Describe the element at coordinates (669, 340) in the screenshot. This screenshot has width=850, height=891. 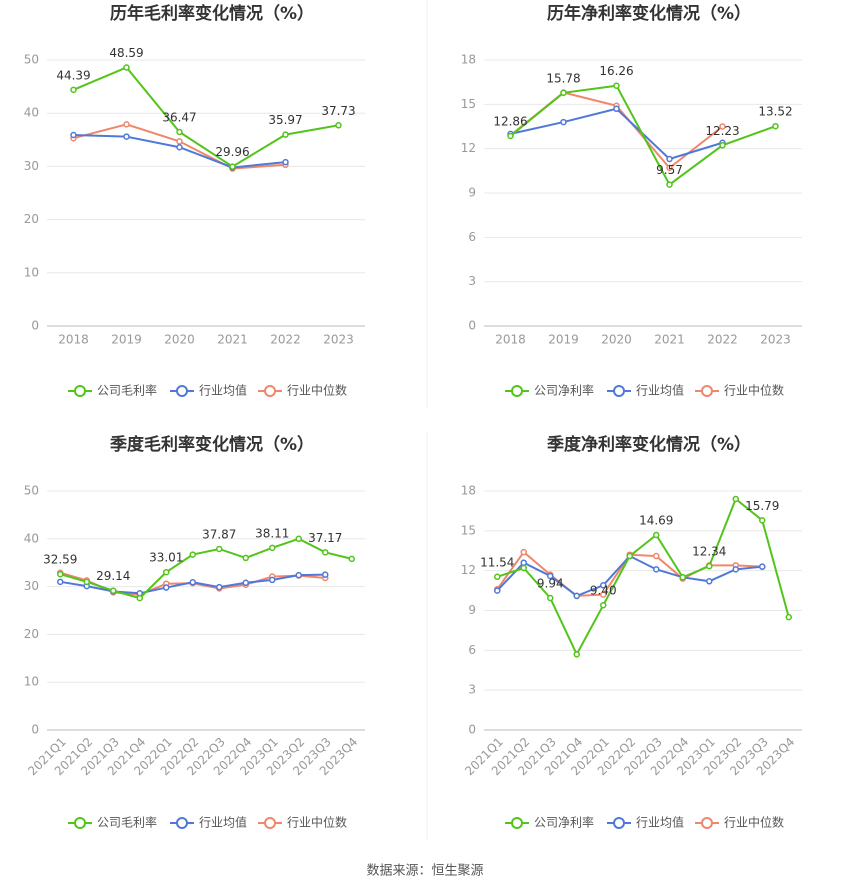
I see `x-tick-label: 2021` at that location.